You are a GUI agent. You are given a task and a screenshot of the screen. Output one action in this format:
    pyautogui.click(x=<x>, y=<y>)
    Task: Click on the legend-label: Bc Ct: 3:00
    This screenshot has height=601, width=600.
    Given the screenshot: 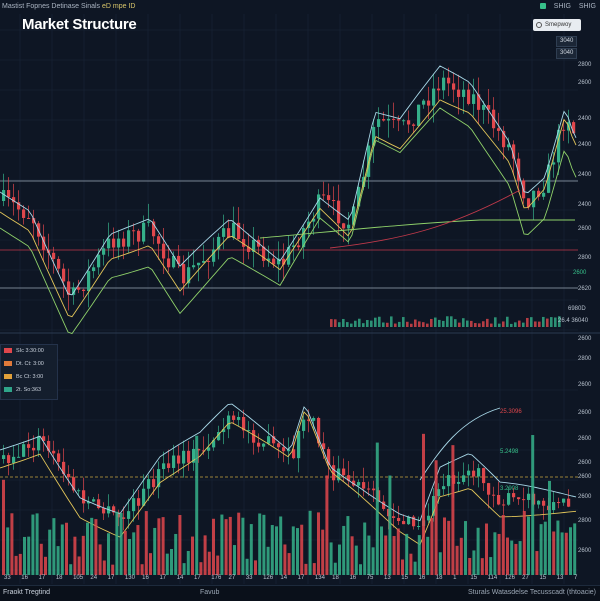 What is the action you would take?
    pyautogui.click(x=30, y=377)
    